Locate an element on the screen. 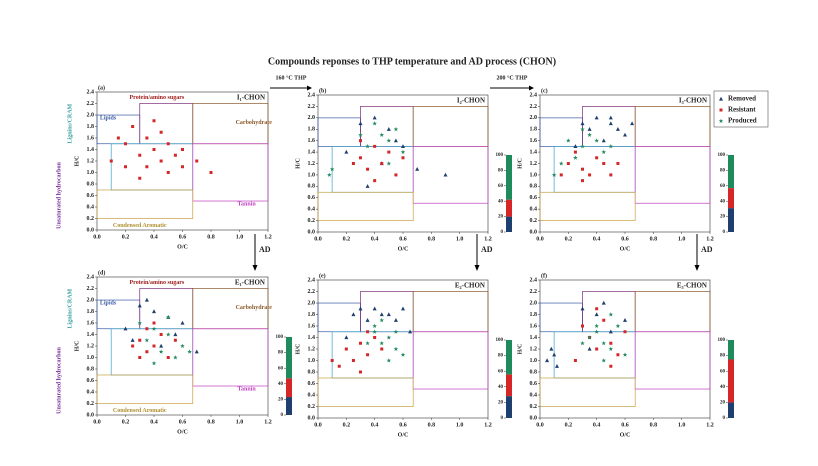 This screenshot has width=818, height=466. panel-name: I₃-CHON is located at coordinates (693, 101).